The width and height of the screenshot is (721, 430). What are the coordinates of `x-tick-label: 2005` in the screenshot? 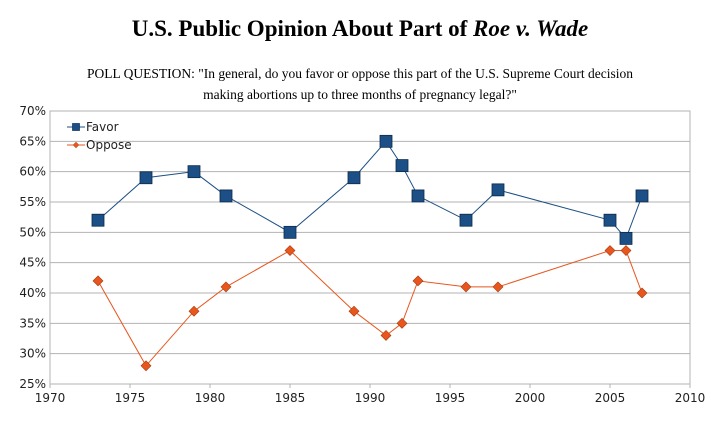 It's located at (610, 398).